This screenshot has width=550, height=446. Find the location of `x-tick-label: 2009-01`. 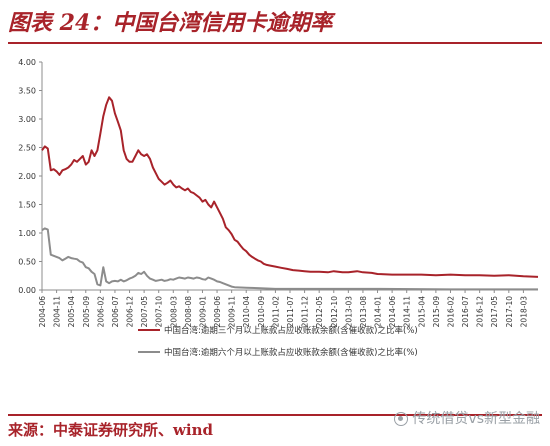

x-tick-label: 2009-01 is located at coordinates (202, 312).